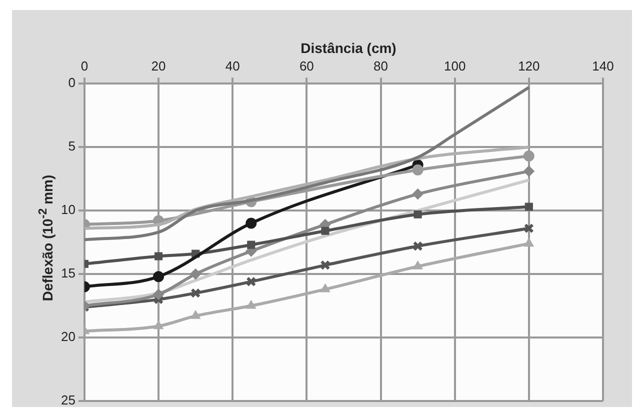 This screenshot has width=643, height=417. What do you see at coordinates (72, 82) in the screenshot?
I see `y-tick-label: 0` at bounding box center [72, 82].